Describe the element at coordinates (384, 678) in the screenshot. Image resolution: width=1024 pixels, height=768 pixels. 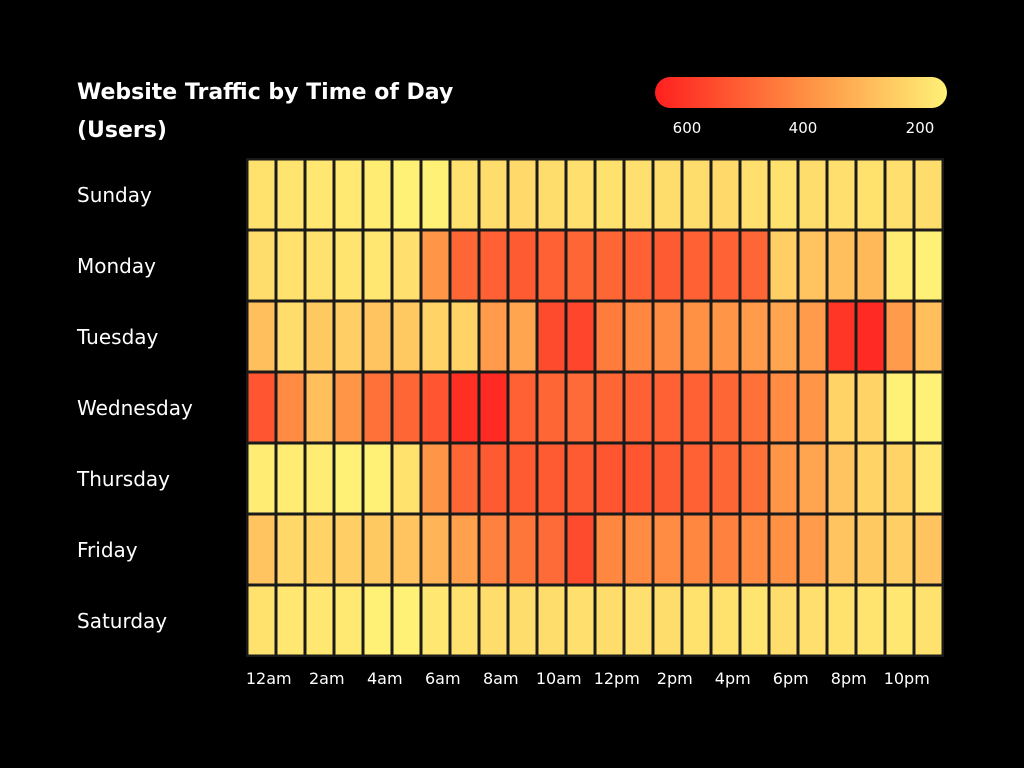
I see `x-tick-label: 4am` at that location.